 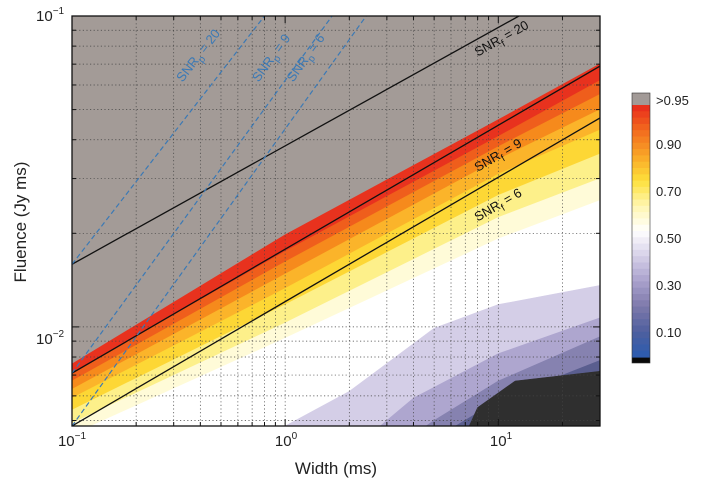 I want to click on y-tick-label-2: 10⁻¹, so click(x=50, y=15).